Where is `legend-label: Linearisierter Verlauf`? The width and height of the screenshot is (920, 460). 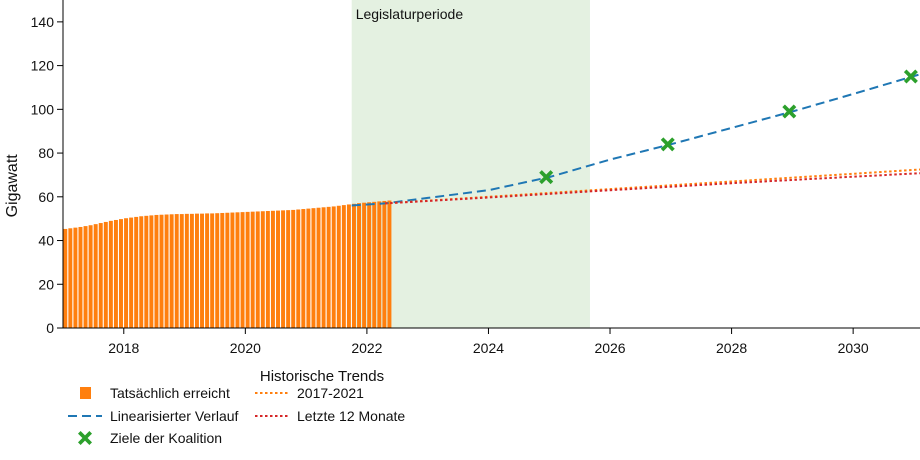
legend-label: Linearisierter Verlauf is located at coordinates (174, 416).